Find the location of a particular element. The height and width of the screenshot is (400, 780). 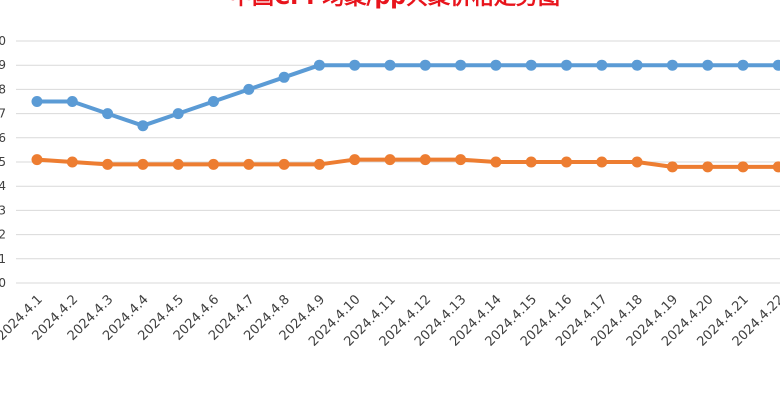

y-tick-label: 5 is located at coordinates (3, 162).